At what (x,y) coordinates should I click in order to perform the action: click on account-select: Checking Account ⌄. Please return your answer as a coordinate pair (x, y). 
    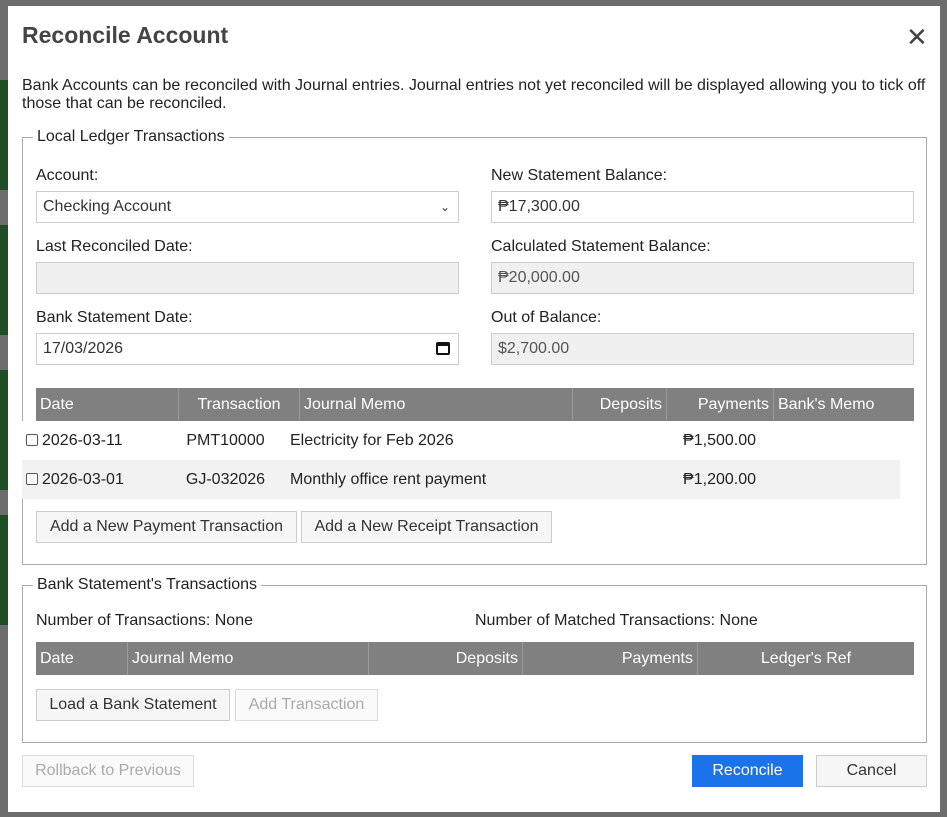
    Looking at the image, I should click on (247, 207).